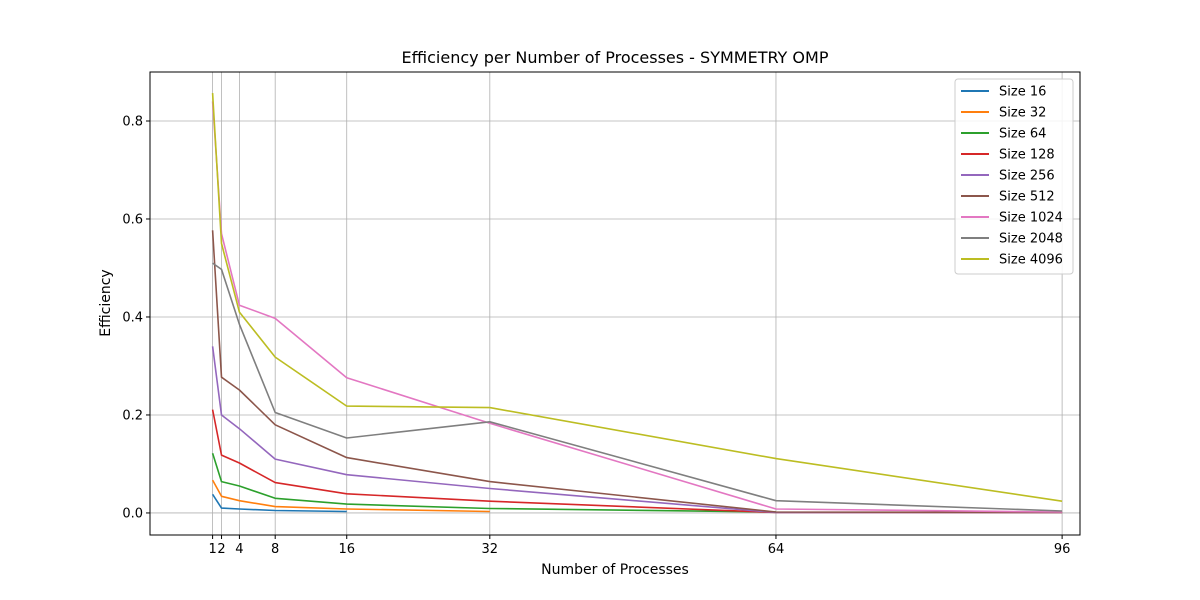 The width and height of the screenshot is (1200, 600). What do you see at coordinates (132, 415) in the screenshot?
I see `y-tick-label: 0.2` at bounding box center [132, 415].